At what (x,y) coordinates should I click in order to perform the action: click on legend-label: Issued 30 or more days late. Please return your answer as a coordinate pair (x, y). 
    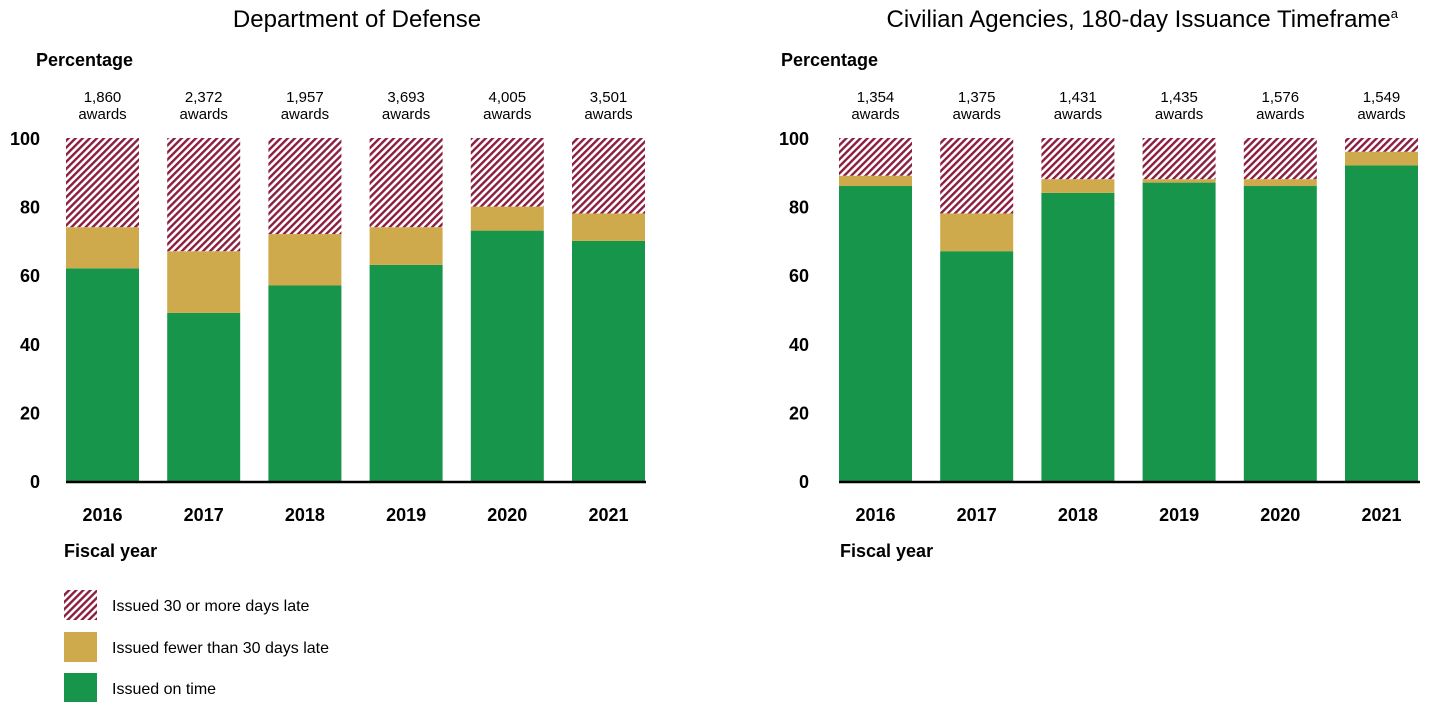
    Looking at the image, I should click on (211, 606).